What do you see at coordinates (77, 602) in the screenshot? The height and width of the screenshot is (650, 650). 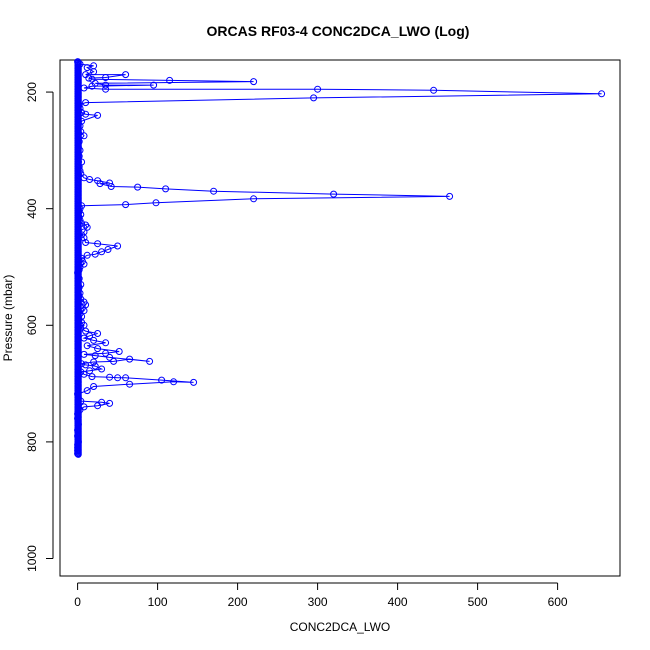 I see `x-tick-label: 0` at bounding box center [77, 602].